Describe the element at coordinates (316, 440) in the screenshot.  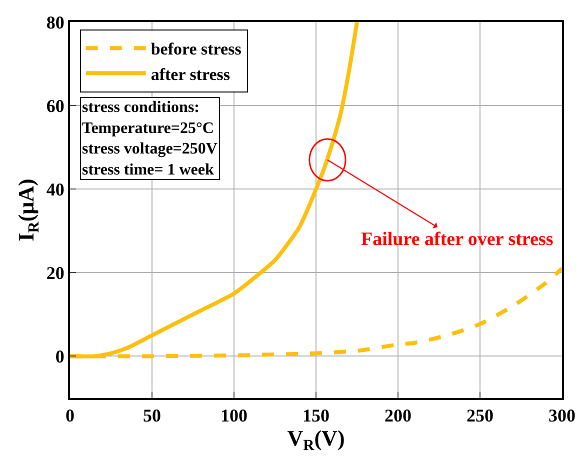
I see `x-axis-title: V$_{R}$(V)` at that location.